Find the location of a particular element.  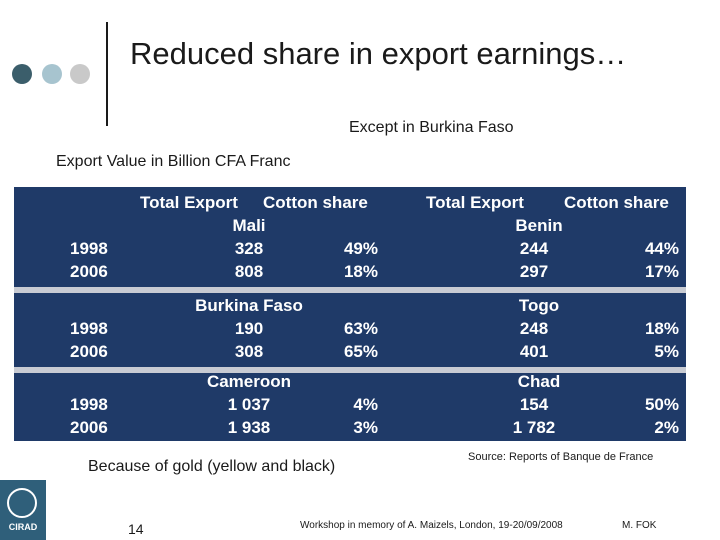

cell-share: 63% is located at coordinates (360, 328).